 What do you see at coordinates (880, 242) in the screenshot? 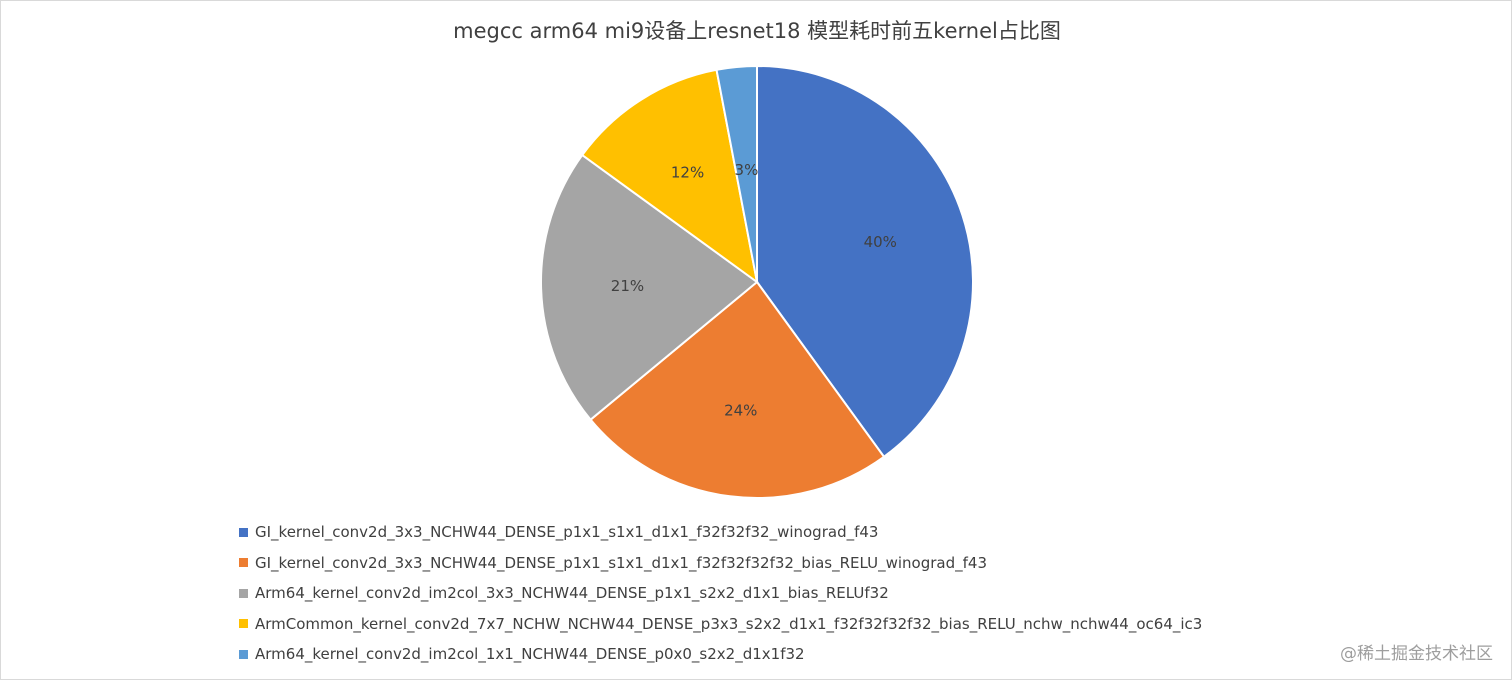
I see `pie-slice-label-1: 40%` at bounding box center [880, 242].